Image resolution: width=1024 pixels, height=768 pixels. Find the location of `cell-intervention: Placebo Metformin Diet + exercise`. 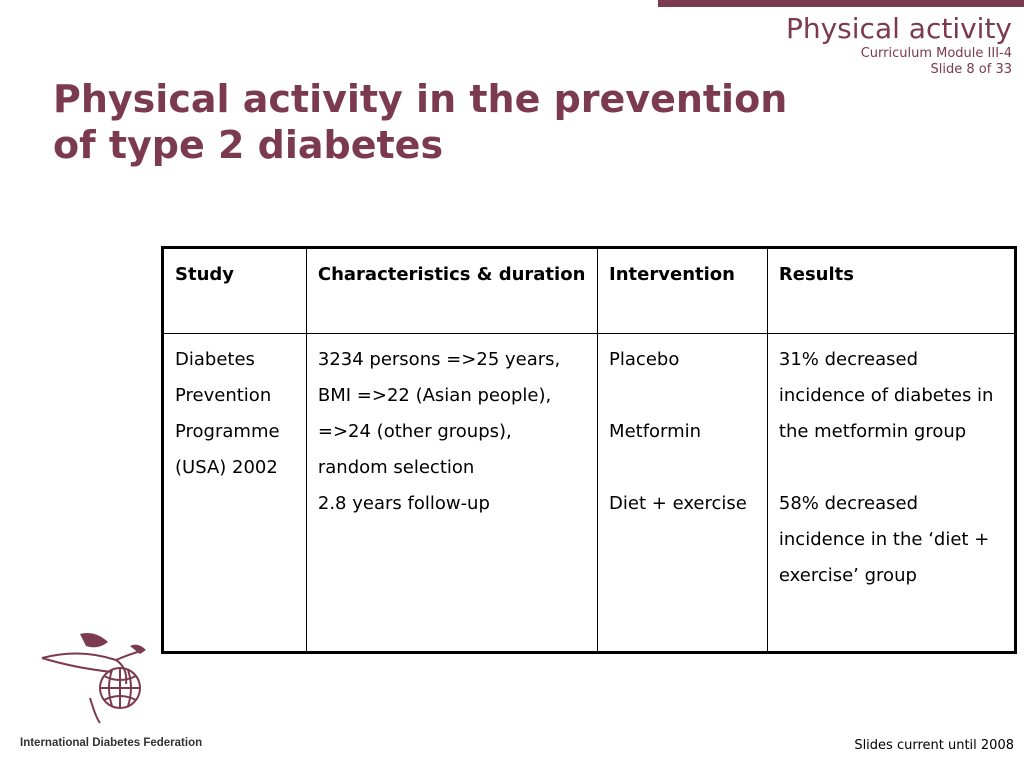

cell-intervention: Placebo Metformin Diet + exercise is located at coordinates (682, 493).